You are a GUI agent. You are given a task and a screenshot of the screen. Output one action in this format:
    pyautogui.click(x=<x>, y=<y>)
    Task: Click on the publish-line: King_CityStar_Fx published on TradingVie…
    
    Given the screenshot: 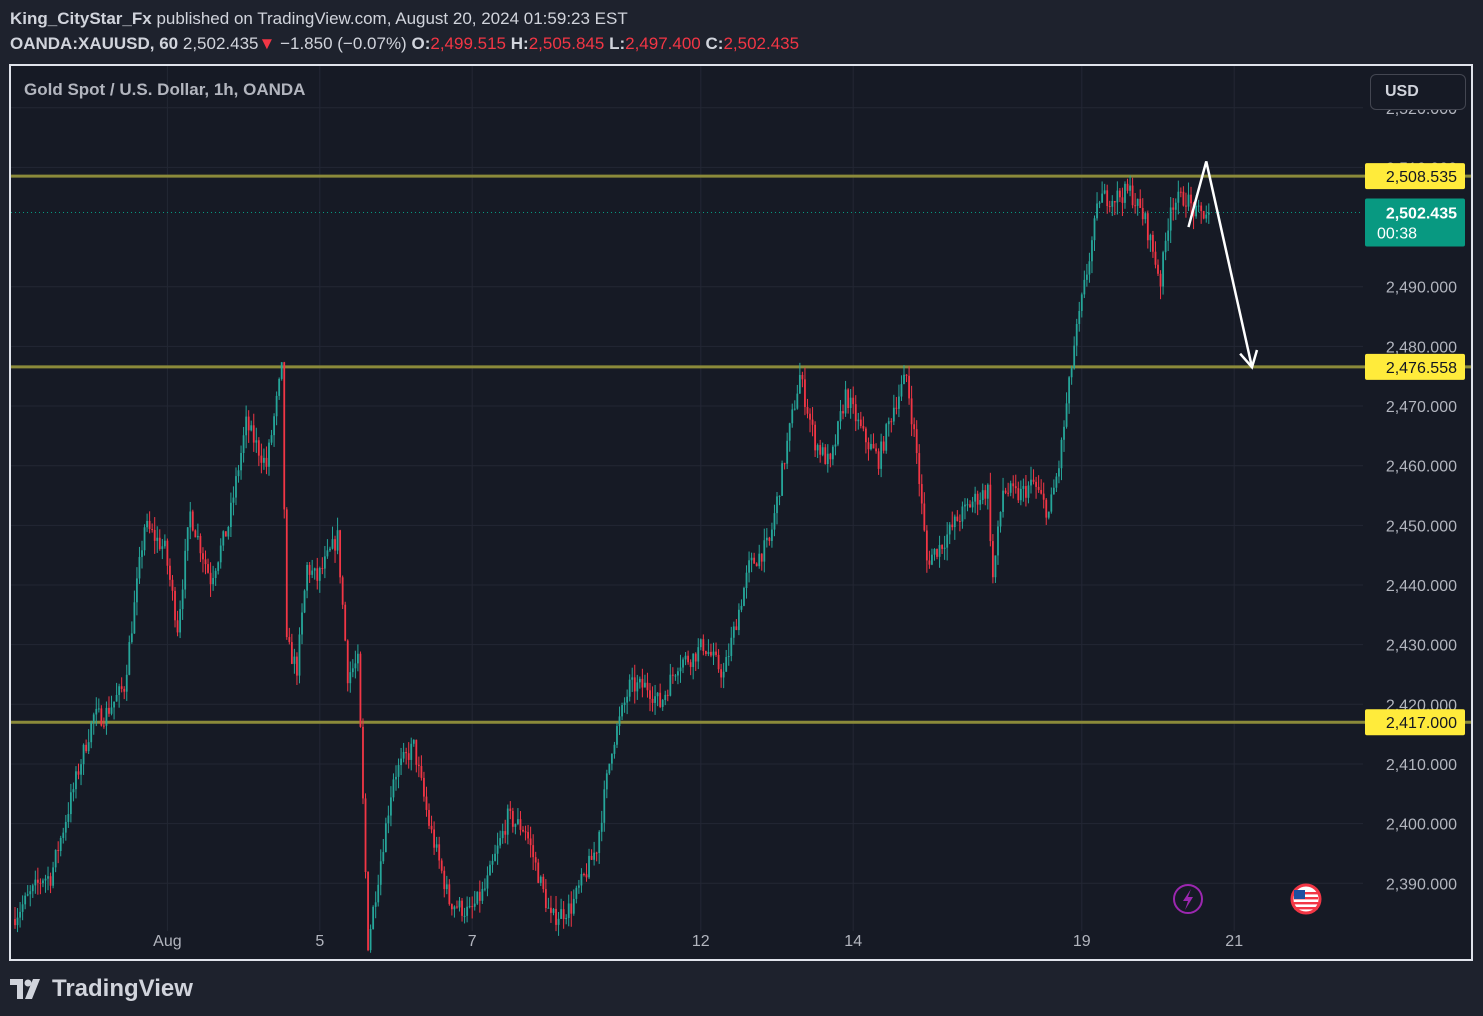 What is the action you would take?
    pyautogui.click(x=404, y=18)
    